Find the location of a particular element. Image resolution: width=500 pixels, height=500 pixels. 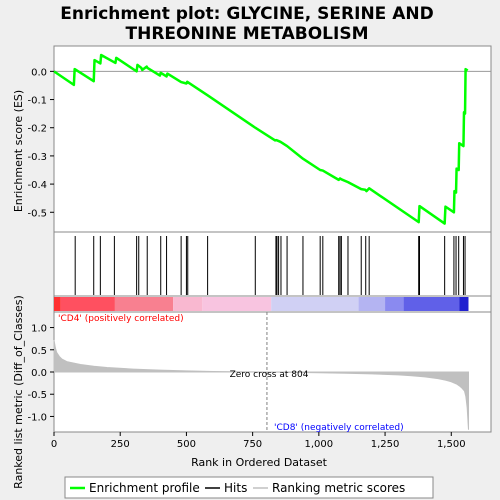

metric-y-tick-label: 1.0 is located at coordinates (39, 329).